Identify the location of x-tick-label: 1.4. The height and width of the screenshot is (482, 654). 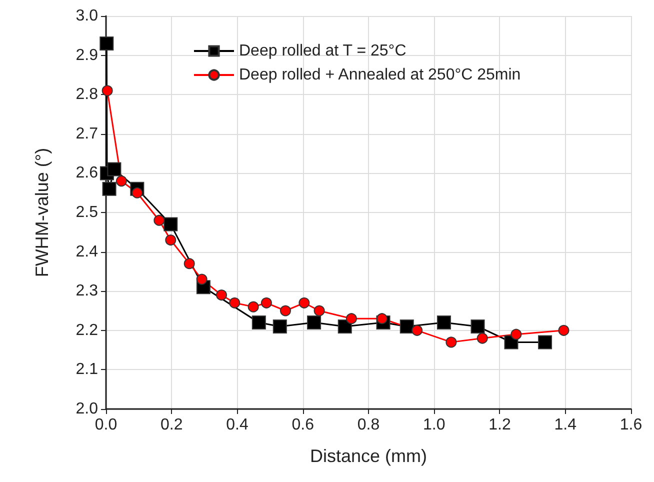
(565, 425).